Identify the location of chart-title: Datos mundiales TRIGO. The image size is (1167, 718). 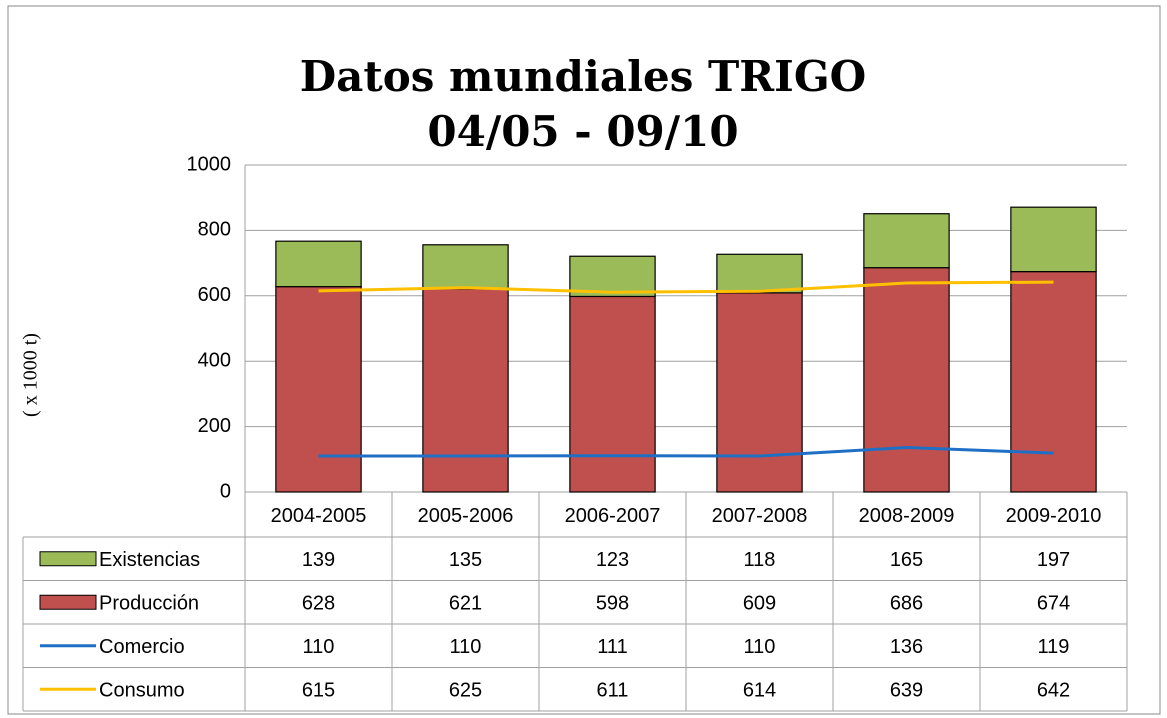
(583, 76).